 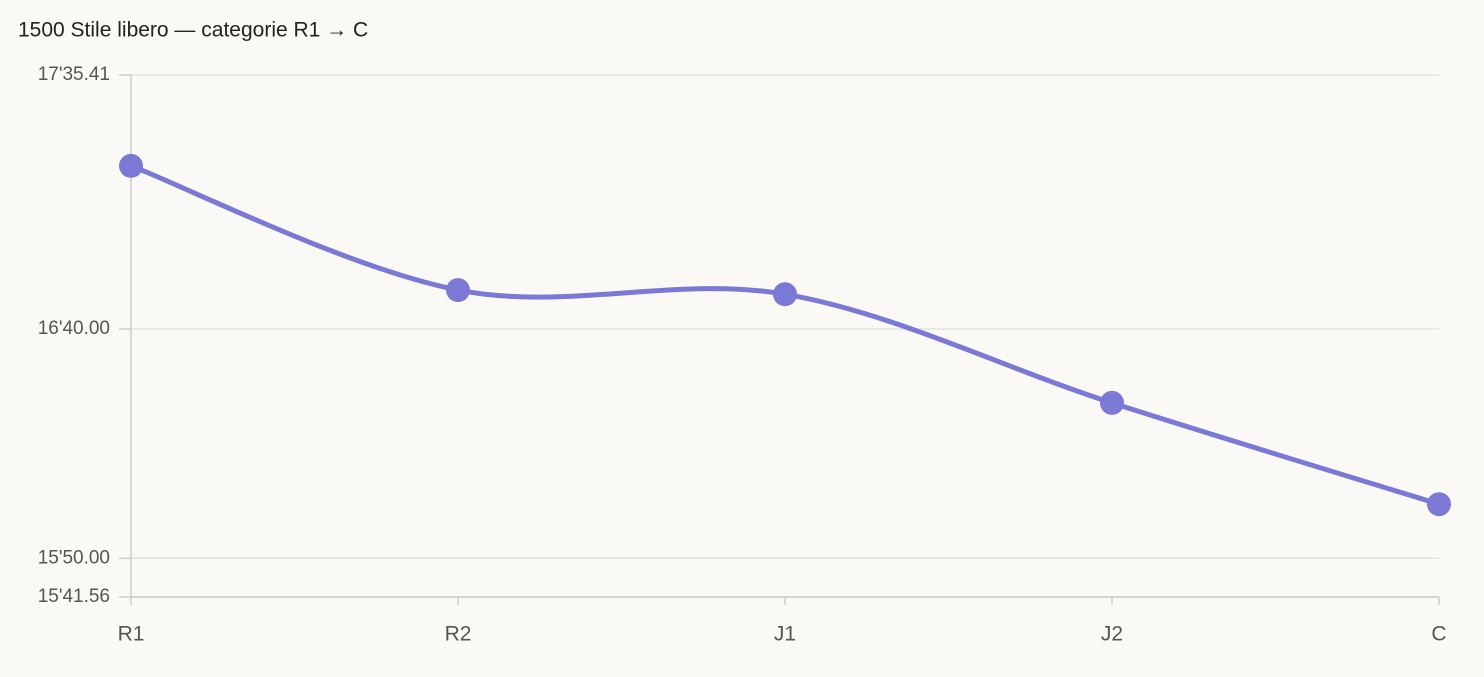 I want to click on y-tick-label: 15'41.56, so click(x=74, y=596).